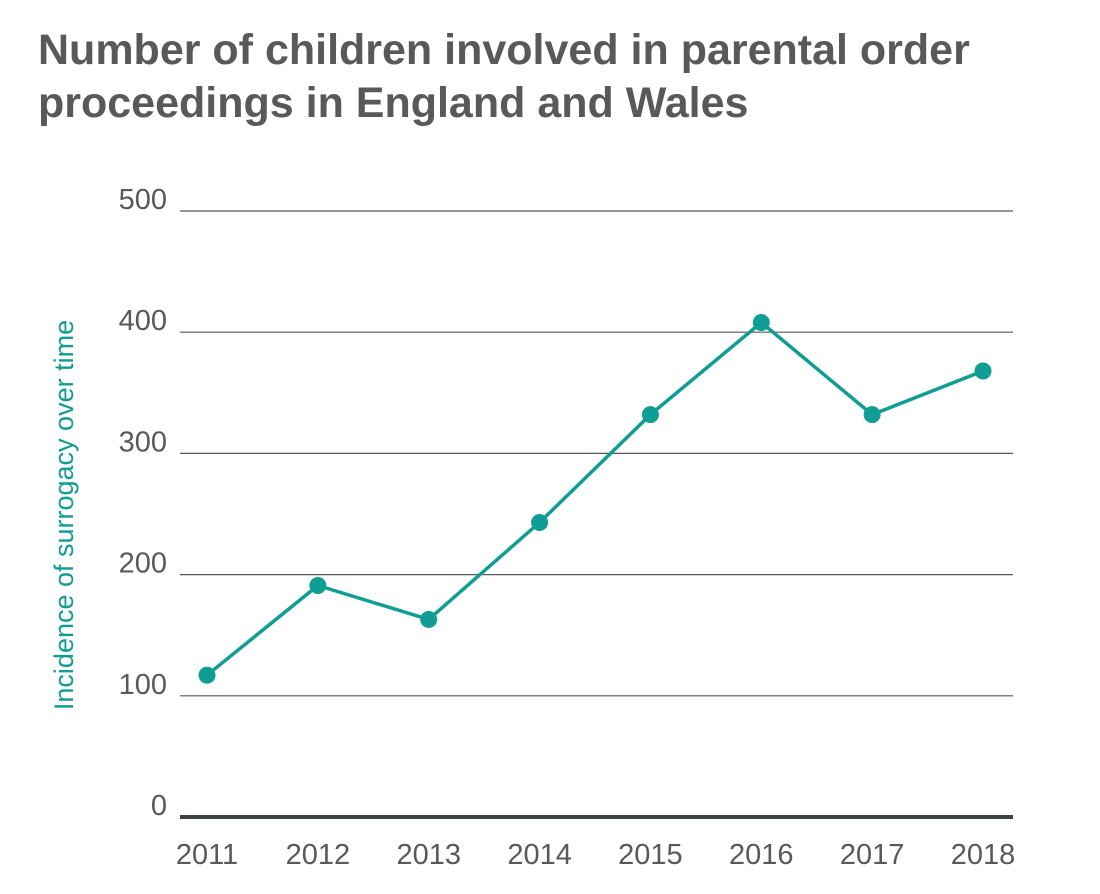 Image resolution: width=1100 pixels, height=894 pixels. I want to click on y-tick-label: 200, so click(143, 564).